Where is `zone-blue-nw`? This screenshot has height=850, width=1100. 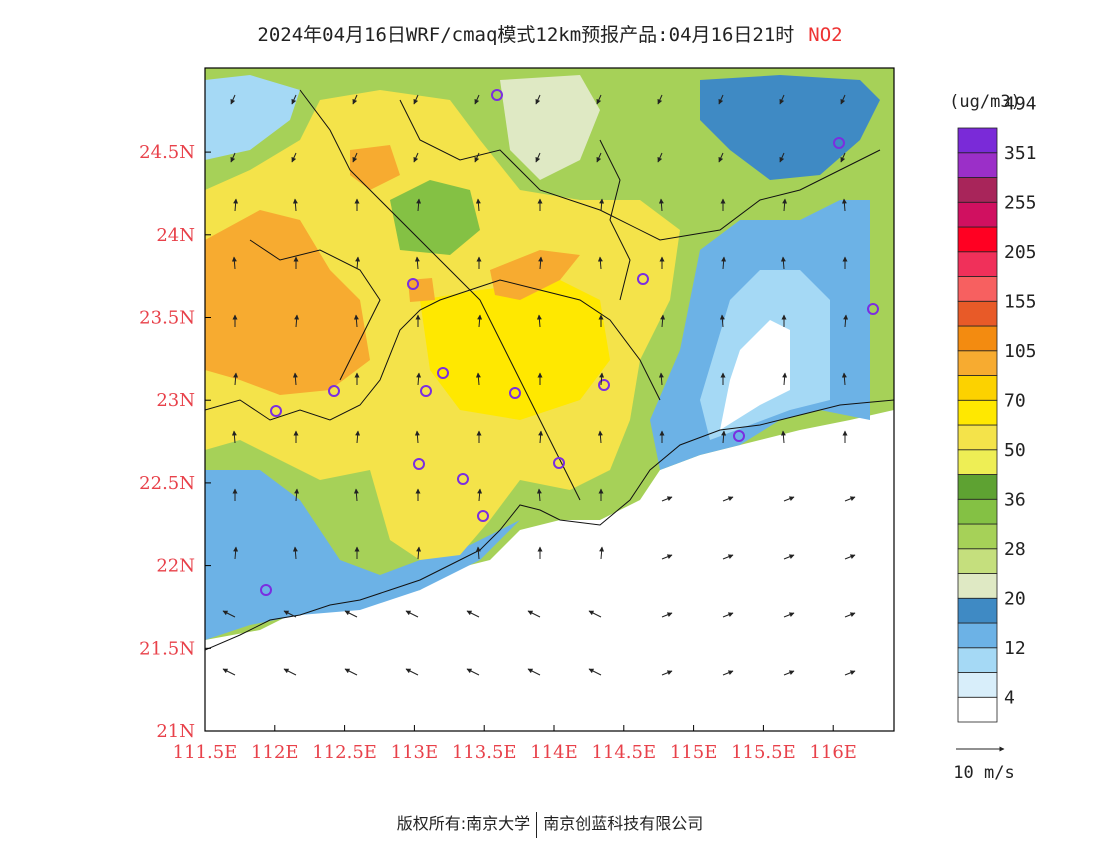
zone-blue-nw is located at coordinates (252, 117).